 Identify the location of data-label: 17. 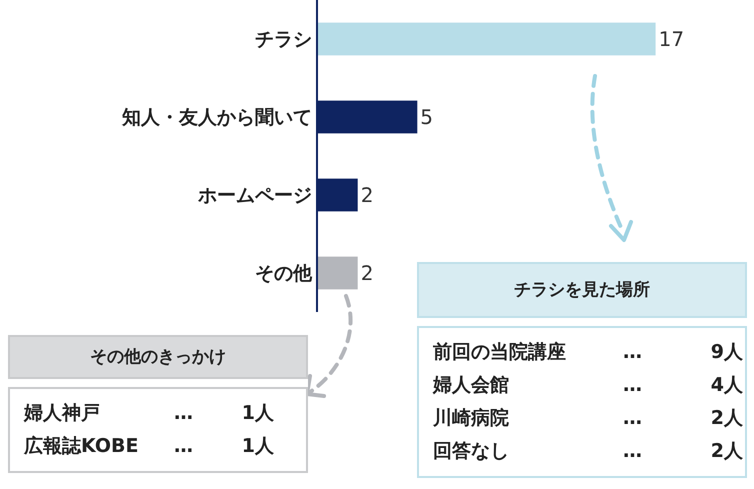
(671, 39).